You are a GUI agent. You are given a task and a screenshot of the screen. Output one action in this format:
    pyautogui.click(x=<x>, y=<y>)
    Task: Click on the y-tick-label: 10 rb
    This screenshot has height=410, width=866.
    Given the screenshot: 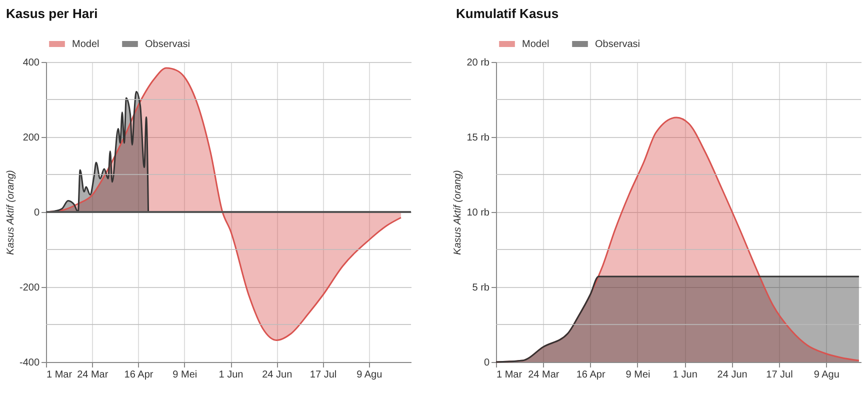 What is the action you would take?
    pyautogui.click(x=478, y=213)
    